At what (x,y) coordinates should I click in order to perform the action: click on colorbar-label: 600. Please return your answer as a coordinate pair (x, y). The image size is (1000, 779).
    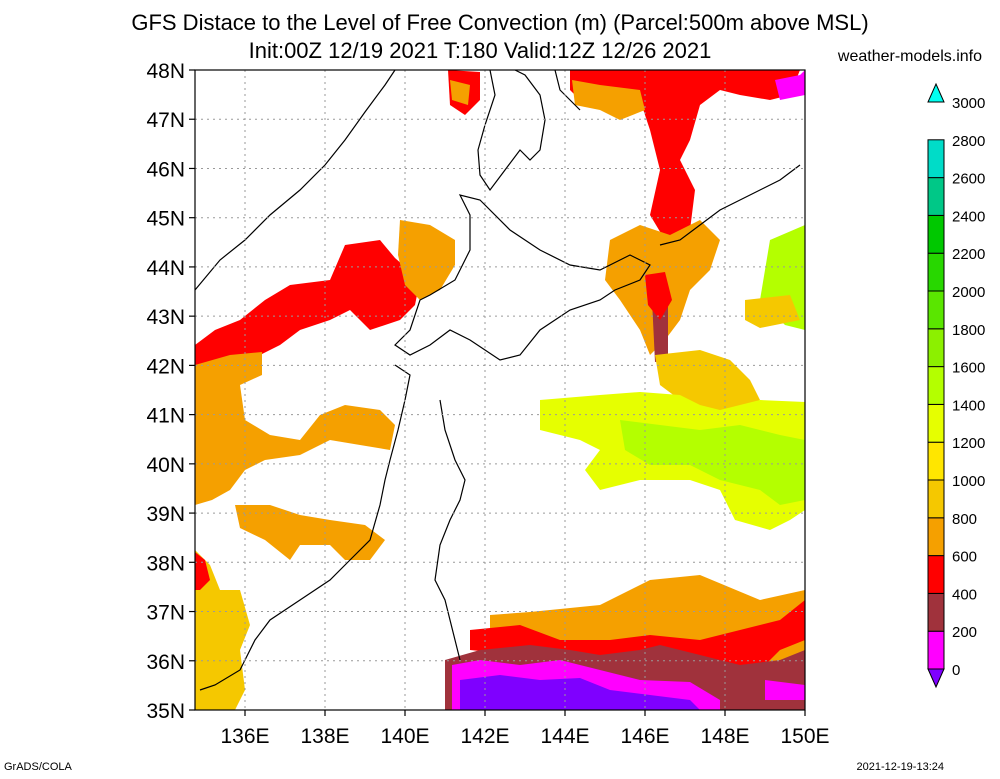
    Looking at the image, I should click on (964, 557).